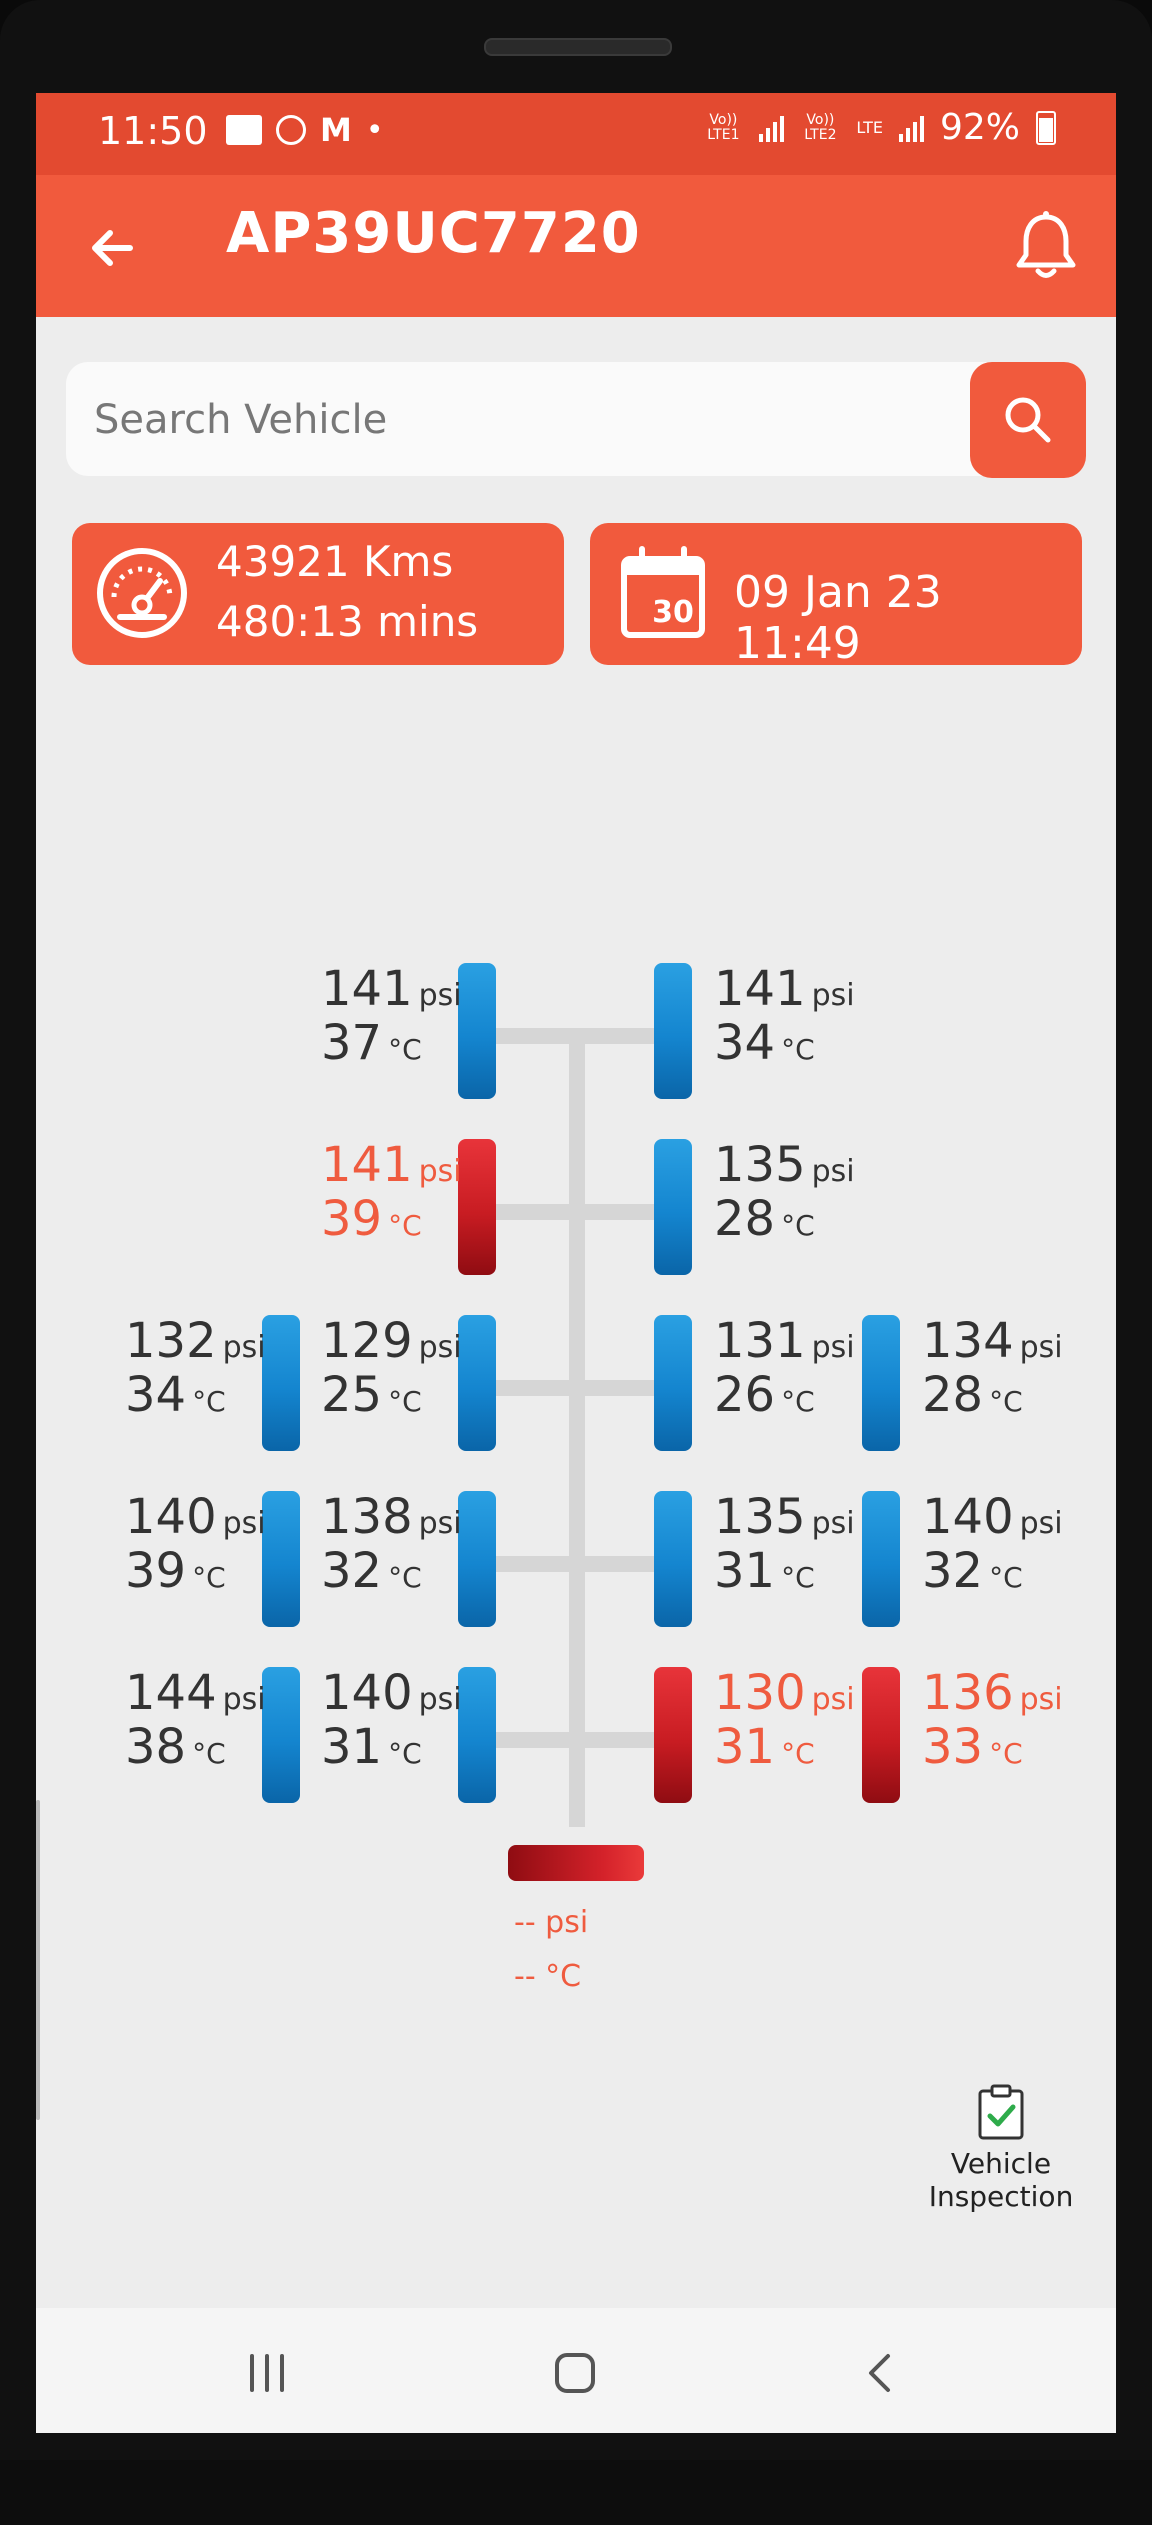  Describe the element at coordinates (477, 1031) in the screenshot. I see `tire-1-left` at that location.